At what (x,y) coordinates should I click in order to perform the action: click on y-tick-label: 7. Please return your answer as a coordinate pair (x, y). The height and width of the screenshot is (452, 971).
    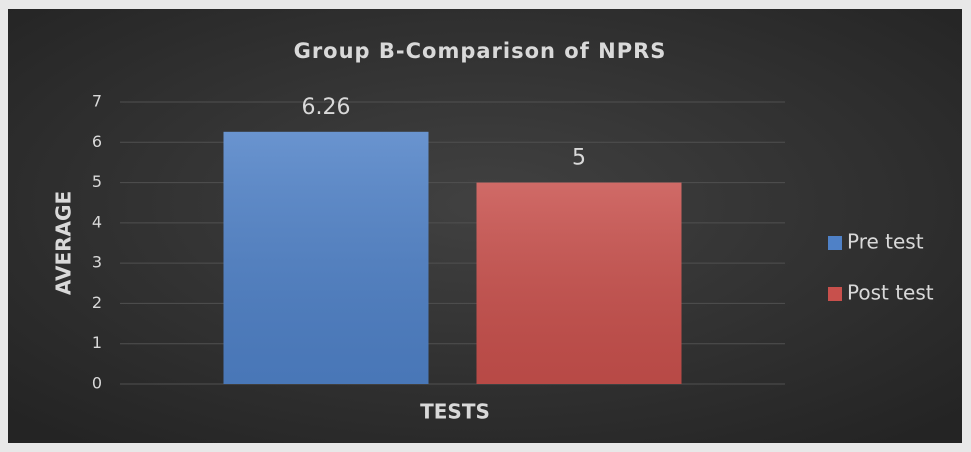
    Looking at the image, I should click on (97, 101).